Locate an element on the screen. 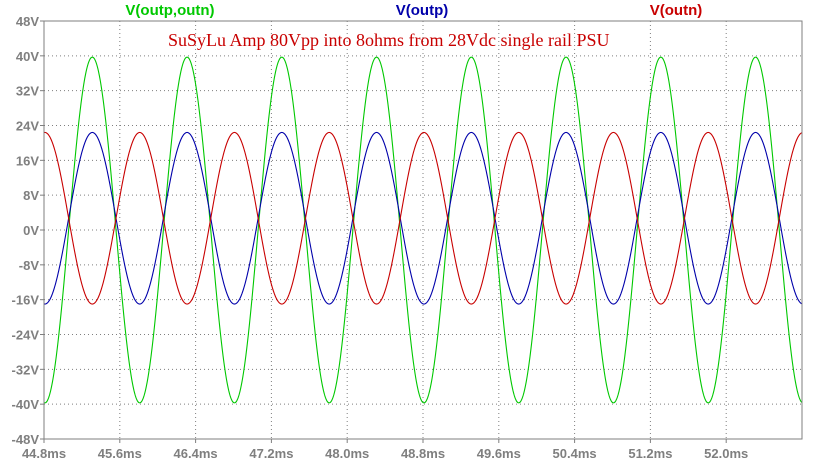 Image resolution: width=831 pixels, height=470 pixels. x-tick-label: 52.0ms is located at coordinates (726, 453).